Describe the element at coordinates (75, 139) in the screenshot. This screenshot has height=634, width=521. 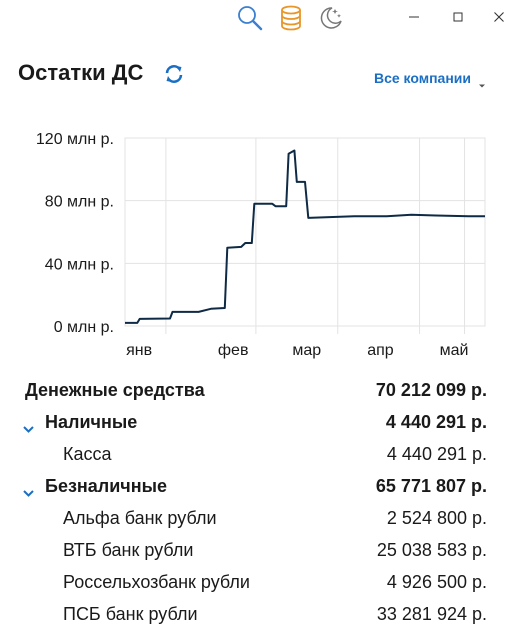
I see `y-tick-label: 120 млн р.` at that location.